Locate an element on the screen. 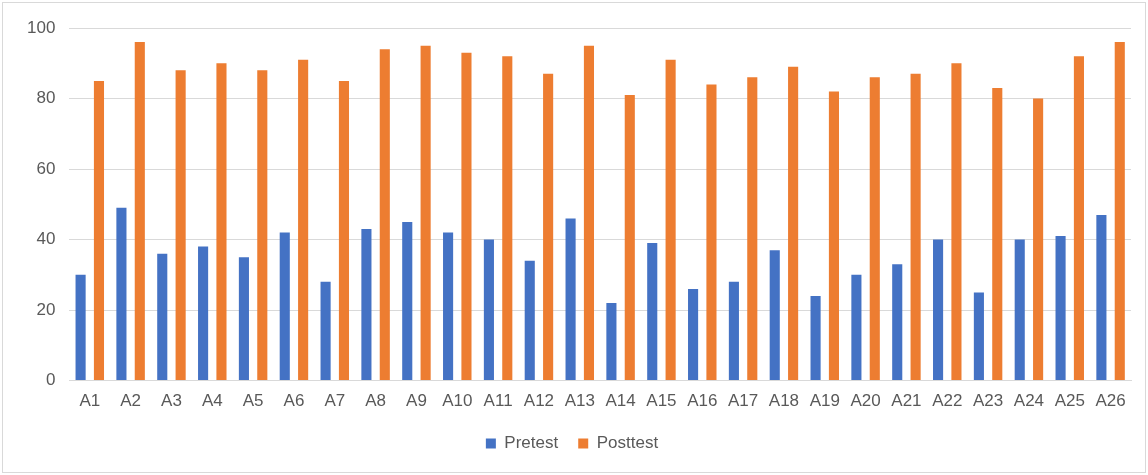 This screenshot has width=1148, height=475. x-tick-label: A4 is located at coordinates (212, 401).